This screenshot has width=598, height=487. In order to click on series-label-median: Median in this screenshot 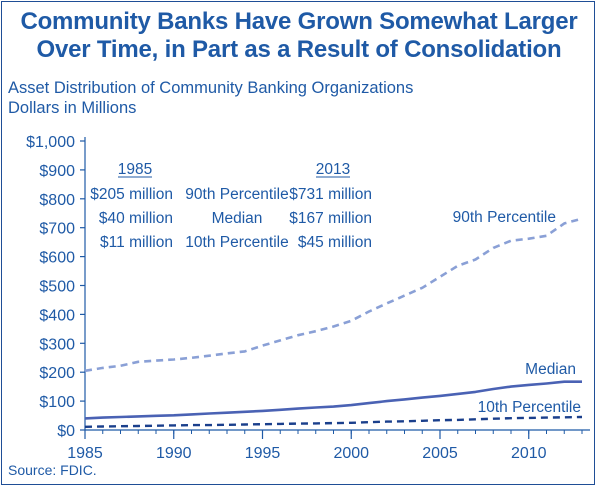, I will do `click(550, 369)`.